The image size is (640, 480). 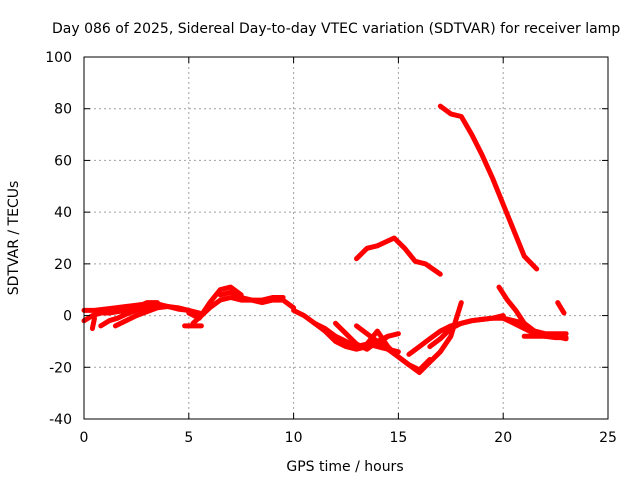 What do you see at coordinates (84, 438) in the screenshot?
I see `x-tick-label: 0` at bounding box center [84, 438].